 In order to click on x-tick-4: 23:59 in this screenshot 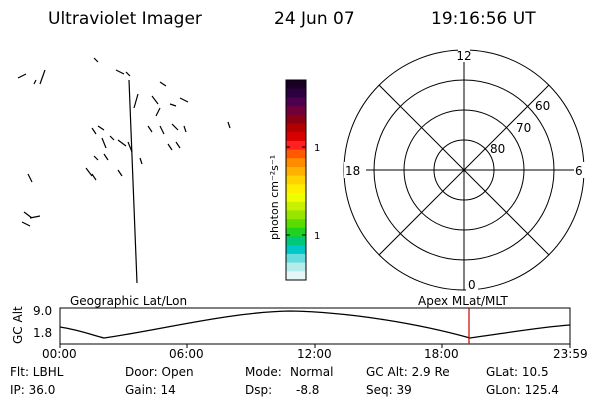, I will do `click(570, 354)`.